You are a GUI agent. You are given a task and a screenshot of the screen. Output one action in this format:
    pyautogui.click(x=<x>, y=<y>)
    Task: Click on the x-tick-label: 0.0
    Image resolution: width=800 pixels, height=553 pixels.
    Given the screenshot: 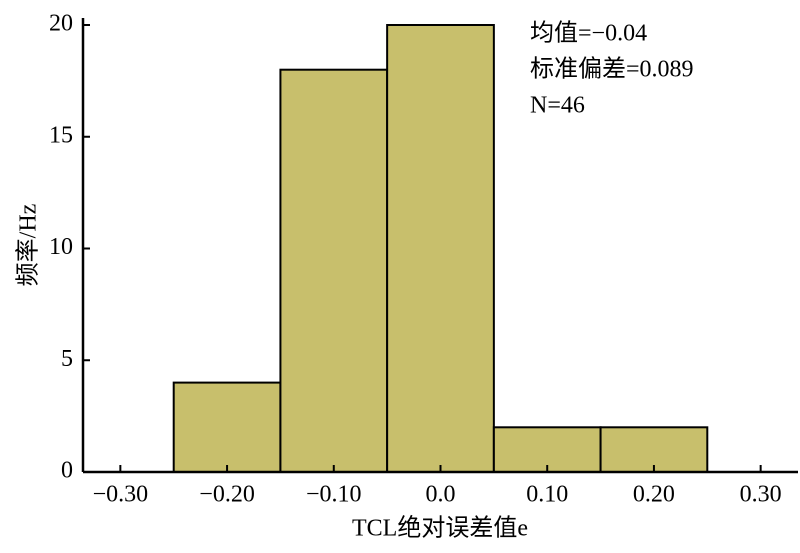 What is the action you would take?
    pyautogui.click(x=441, y=495)
    